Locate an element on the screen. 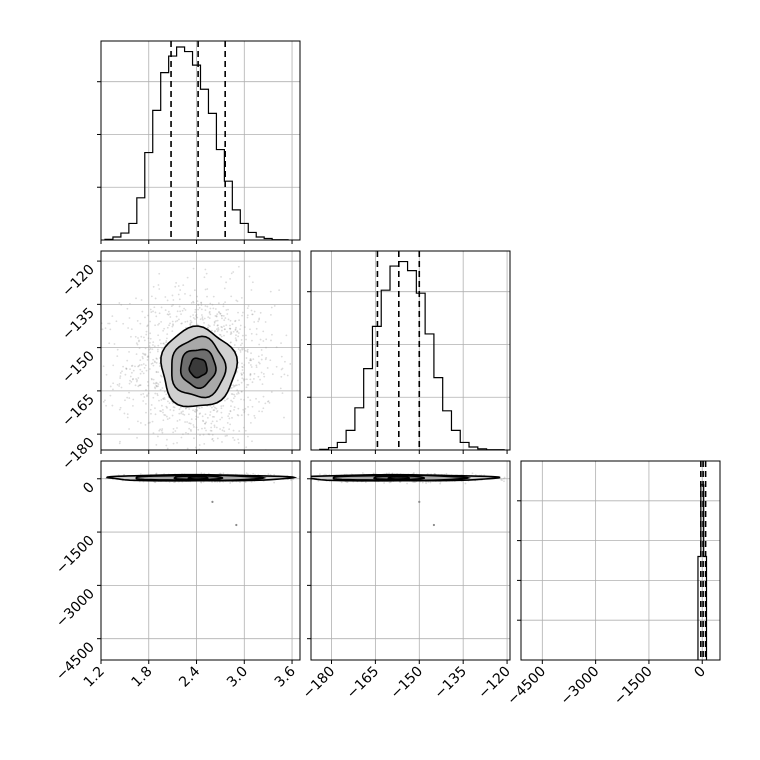 The width and height of the screenshot is (760, 760). contour-line is located at coordinates (198, 478).